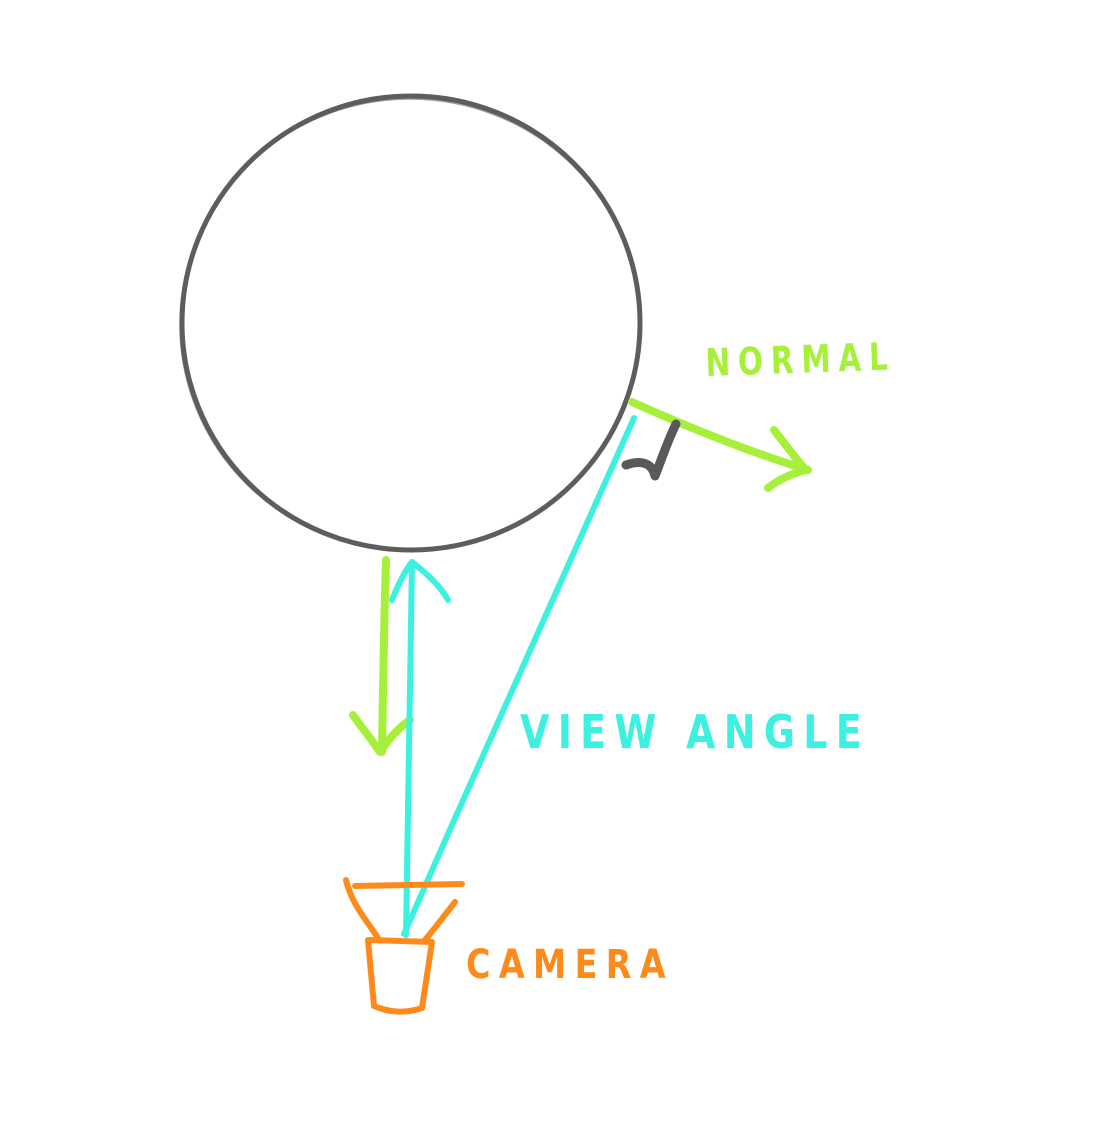 This screenshot has width=1100, height=1136. I want to click on view-ray-bottom, so click(409, 748).